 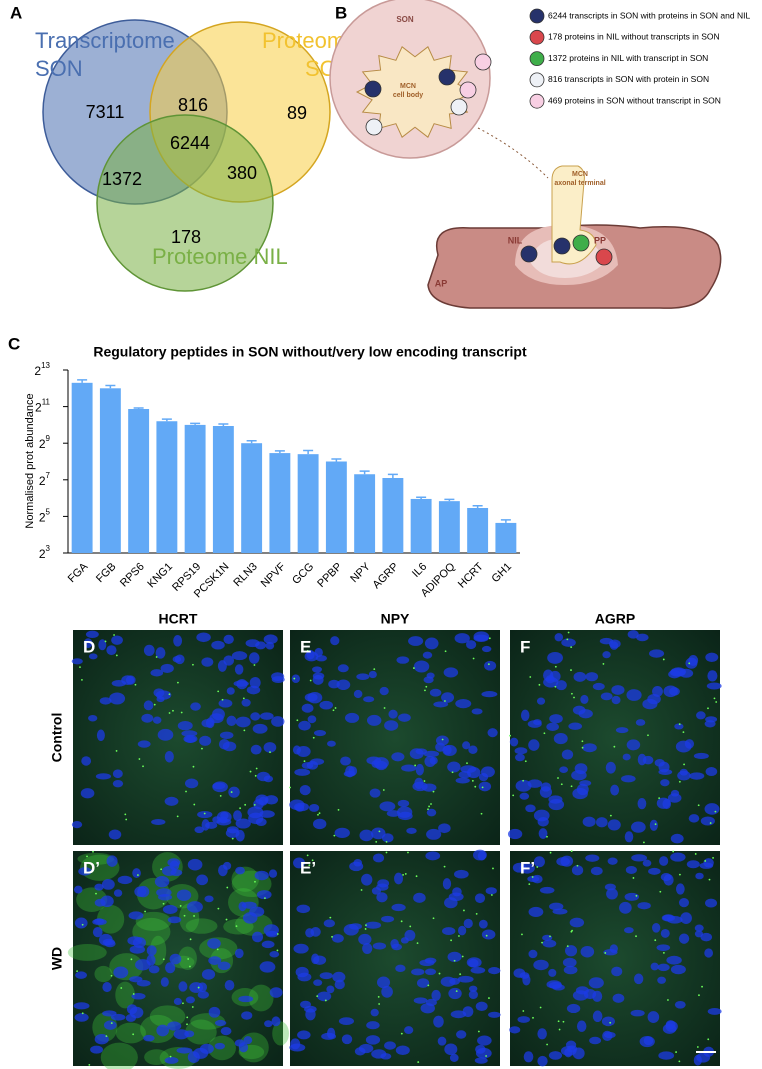 What do you see at coordinates (185, 203) in the screenshot?
I see `venn-circle` at bounding box center [185, 203].